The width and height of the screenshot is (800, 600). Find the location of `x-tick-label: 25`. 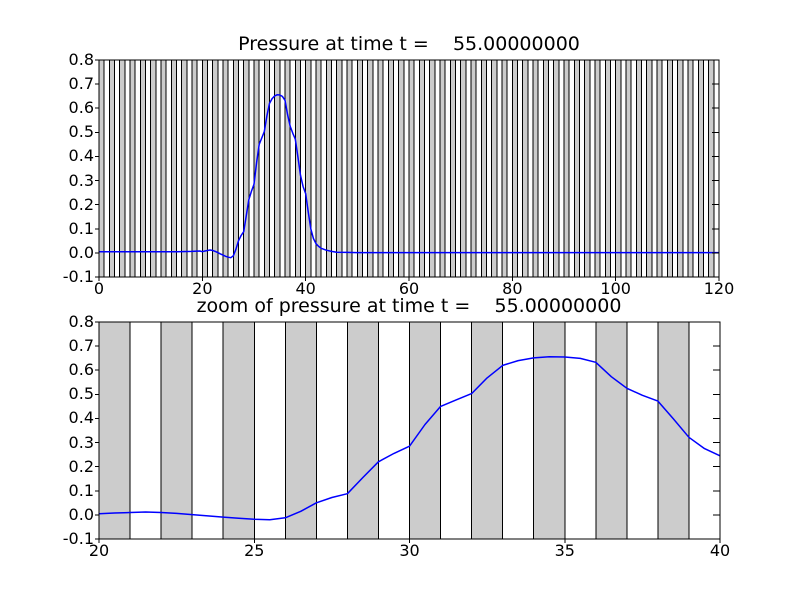

x-tick-label: 25 is located at coordinates (254, 550).